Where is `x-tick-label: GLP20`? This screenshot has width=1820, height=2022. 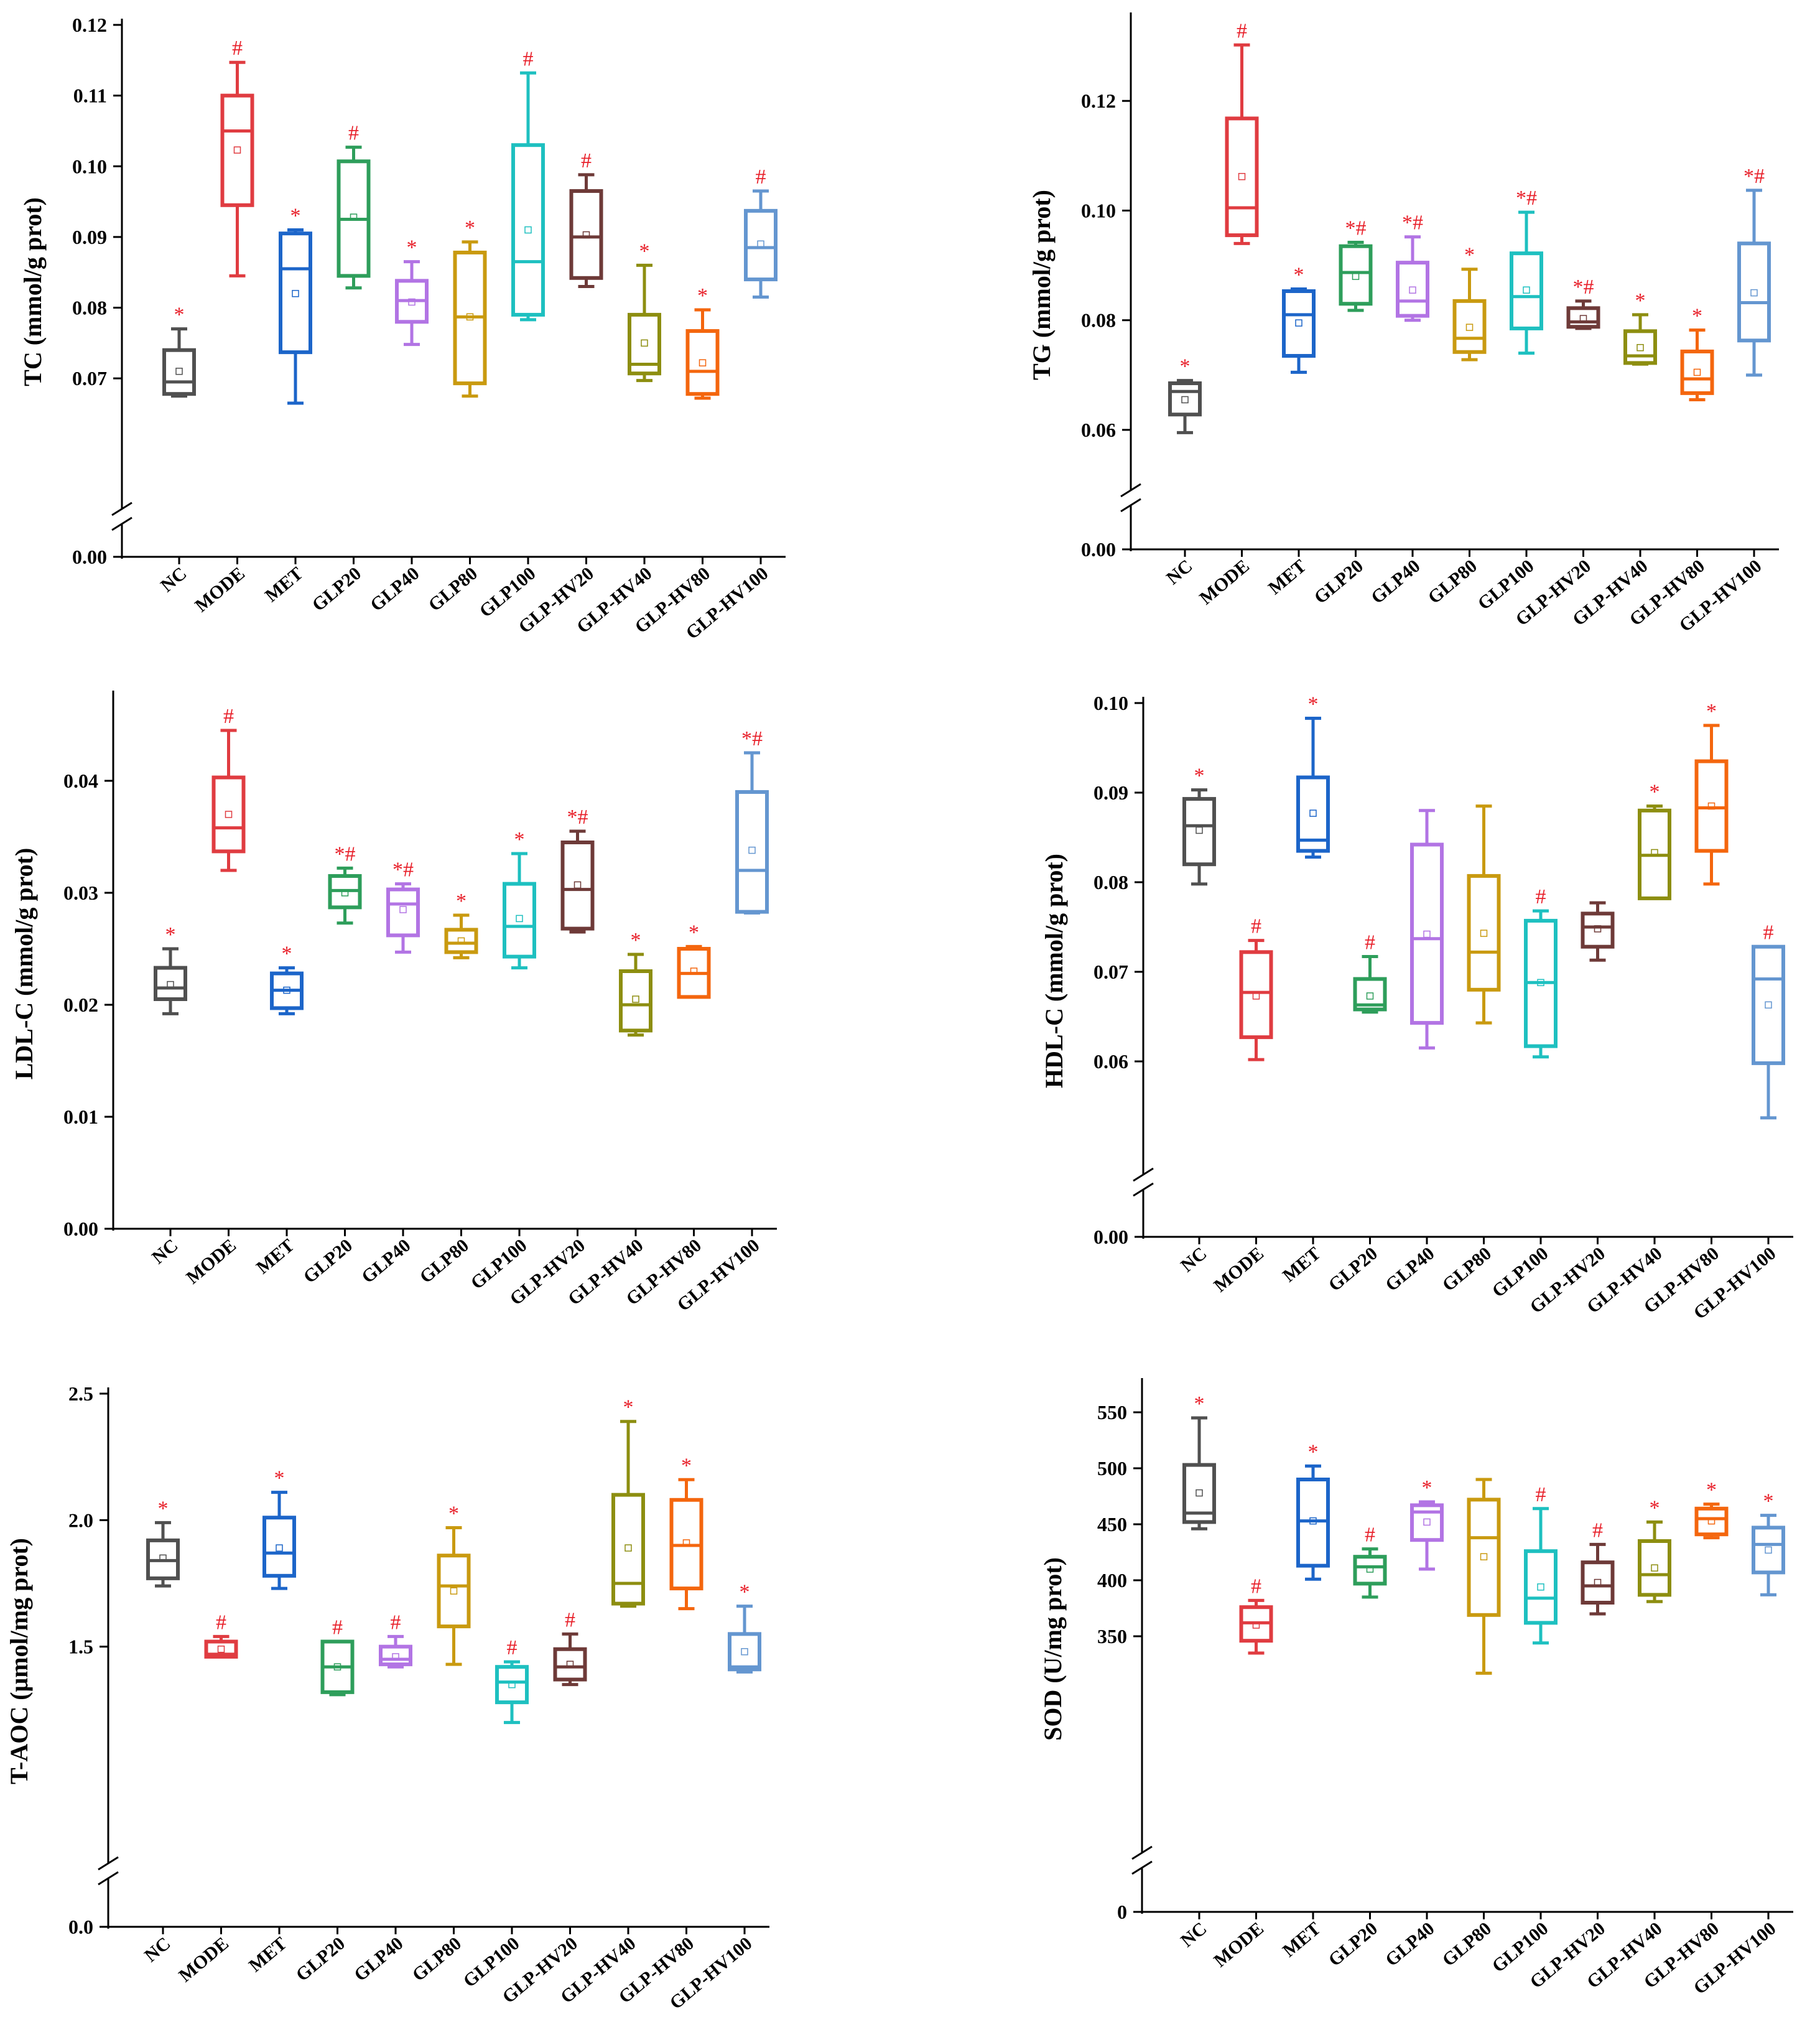
x-tick-label: GLP20 is located at coordinates (1353, 1269).